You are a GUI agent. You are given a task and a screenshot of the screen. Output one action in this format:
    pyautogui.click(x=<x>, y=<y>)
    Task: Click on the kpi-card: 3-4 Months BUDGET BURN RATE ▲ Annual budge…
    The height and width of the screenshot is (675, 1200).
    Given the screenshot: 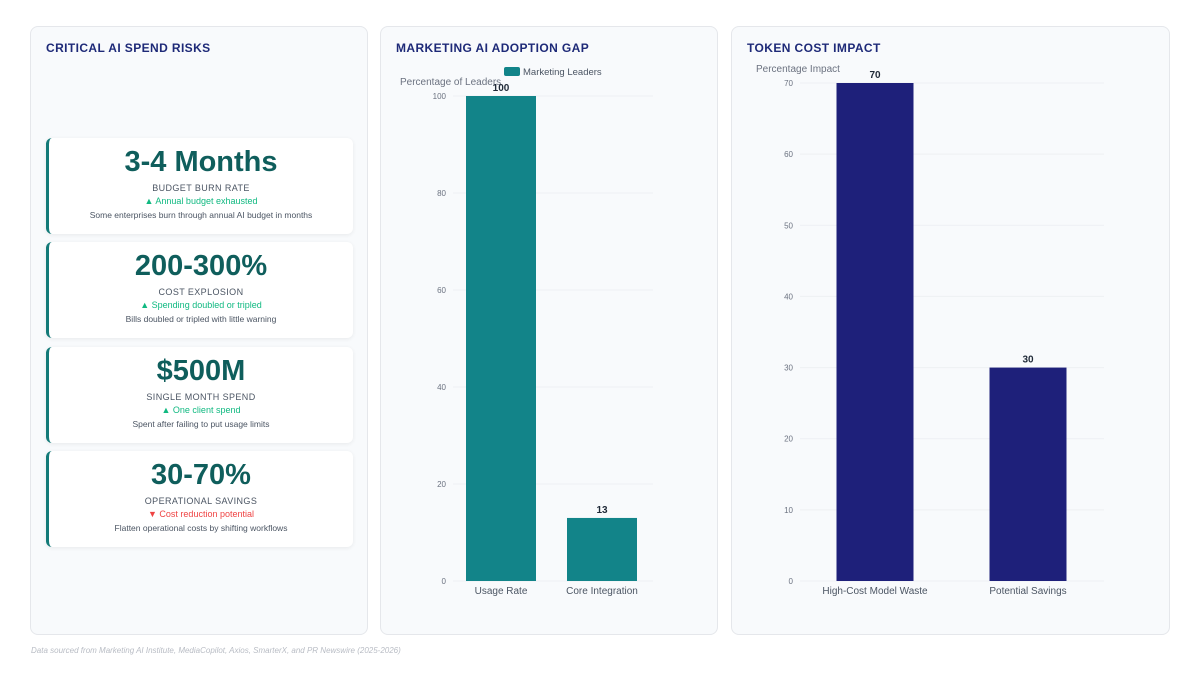 What is the action you would take?
    pyautogui.click(x=199, y=186)
    